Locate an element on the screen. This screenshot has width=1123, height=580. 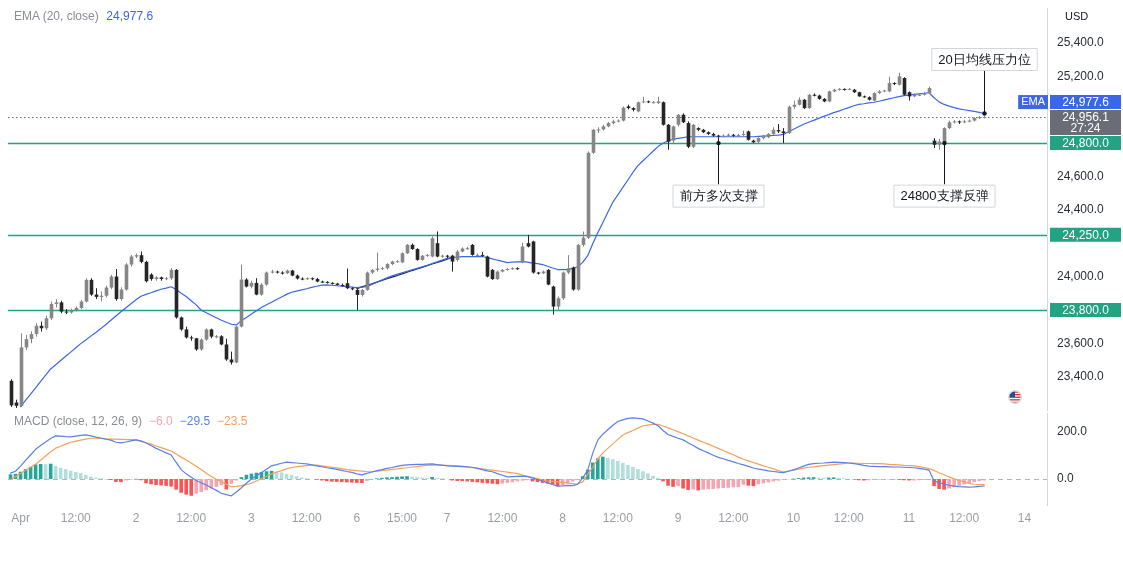
x-tick-label: 10 is located at coordinates (793, 517).